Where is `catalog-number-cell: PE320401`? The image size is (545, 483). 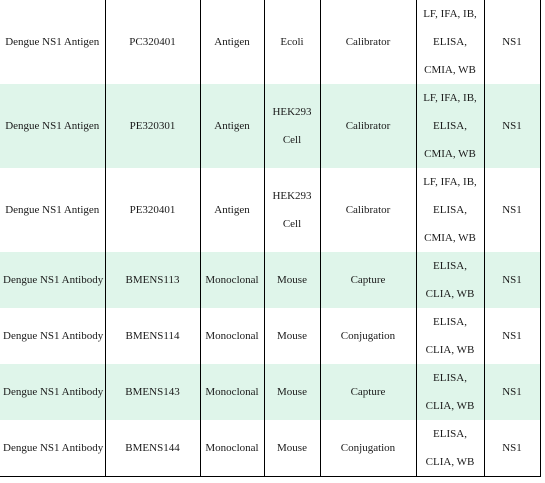 catalog-number-cell: PE320401 is located at coordinates (152, 210).